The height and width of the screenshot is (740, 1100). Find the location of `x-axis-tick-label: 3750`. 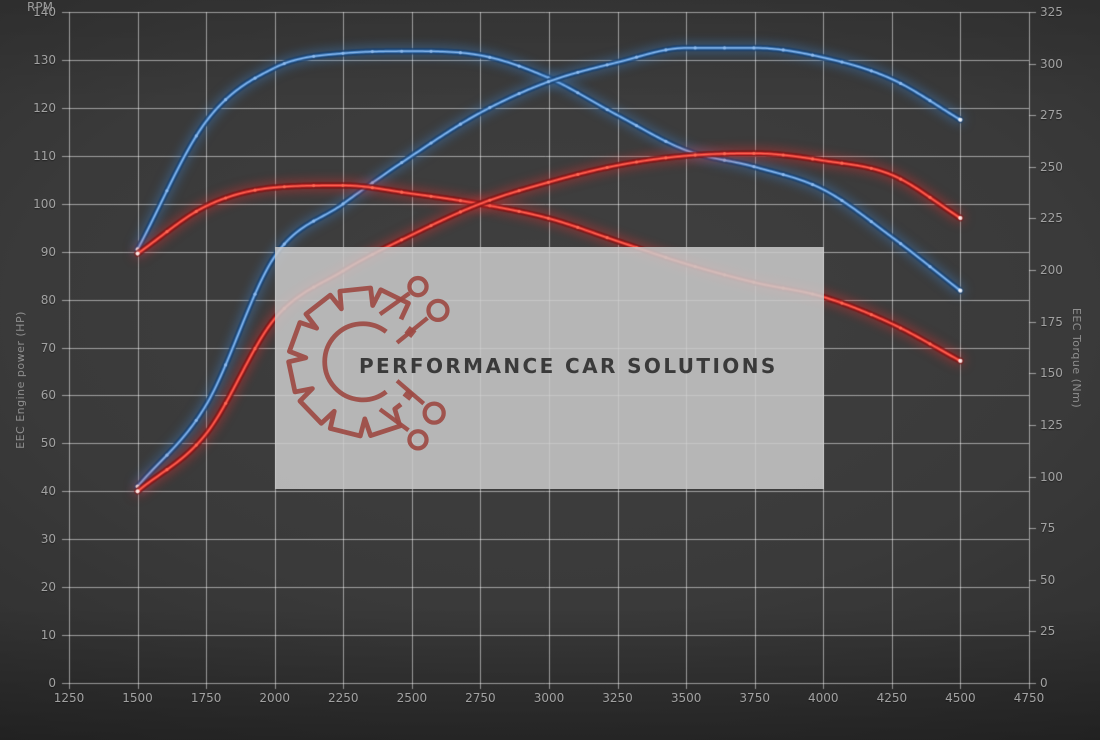

x-axis-tick-label: 3750 is located at coordinates (754, 698).